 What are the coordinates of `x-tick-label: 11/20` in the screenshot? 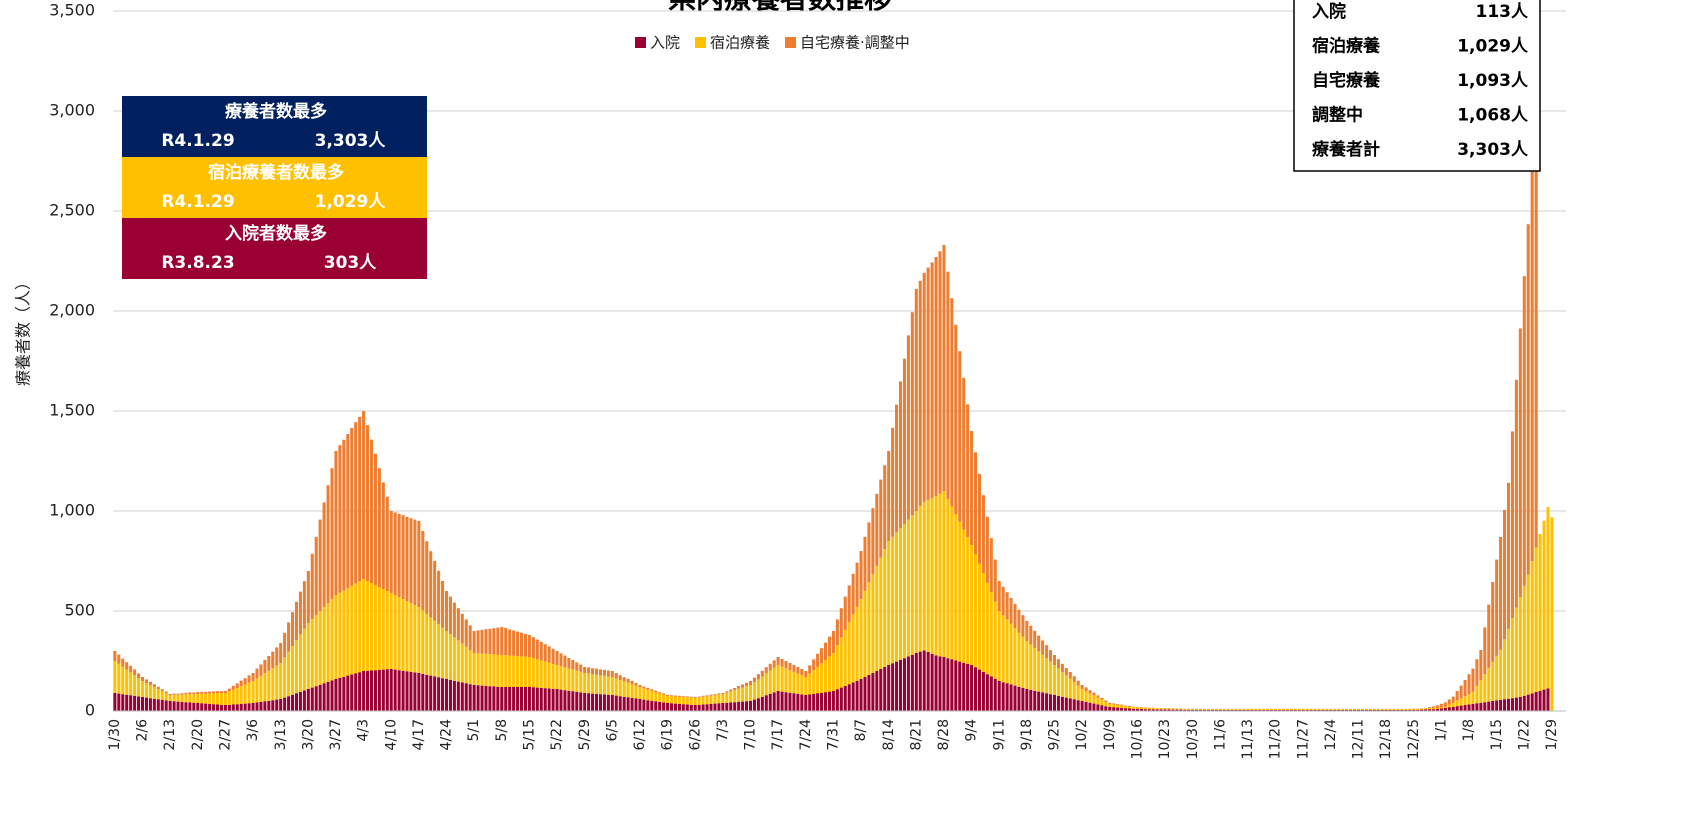 It's located at (1276, 739).